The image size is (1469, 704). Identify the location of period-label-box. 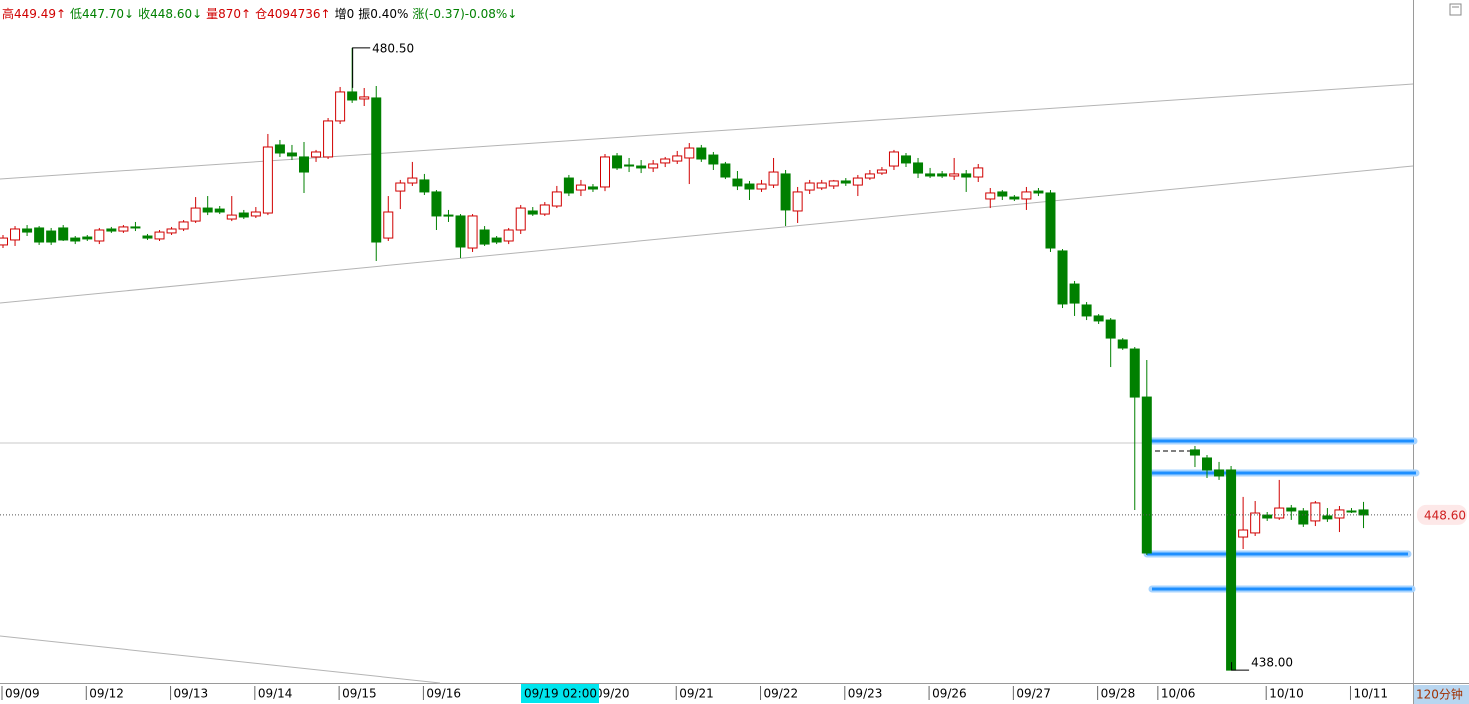
(1441, 694).